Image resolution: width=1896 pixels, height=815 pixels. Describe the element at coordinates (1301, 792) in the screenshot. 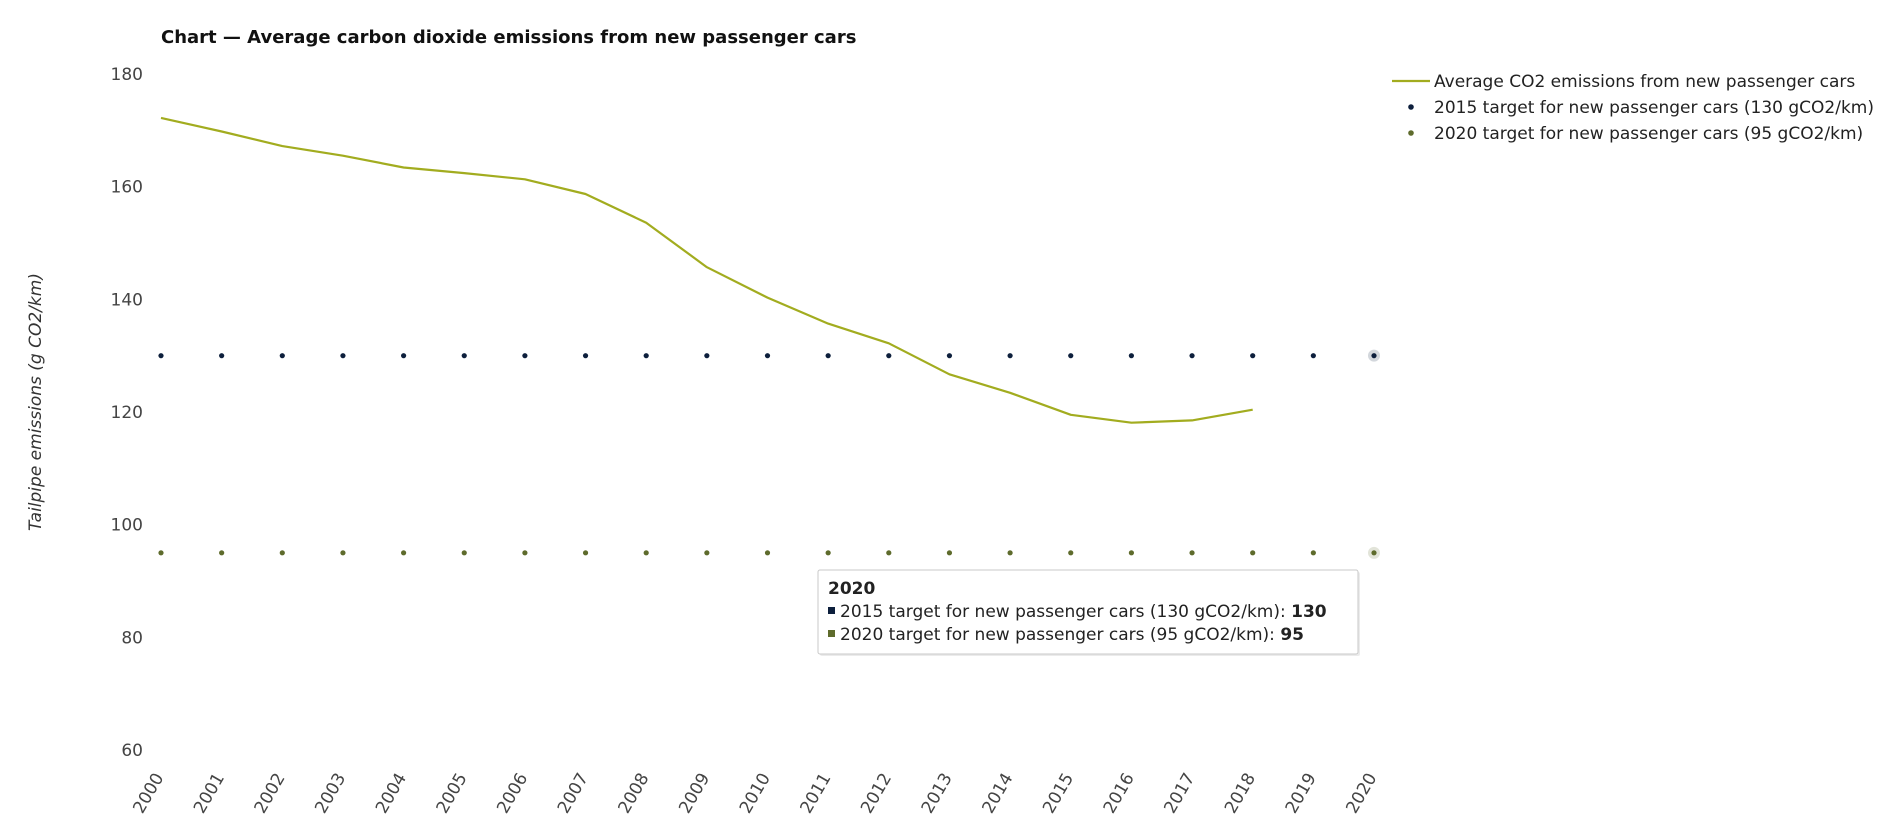

I see `x-tick-label: 2019` at that location.